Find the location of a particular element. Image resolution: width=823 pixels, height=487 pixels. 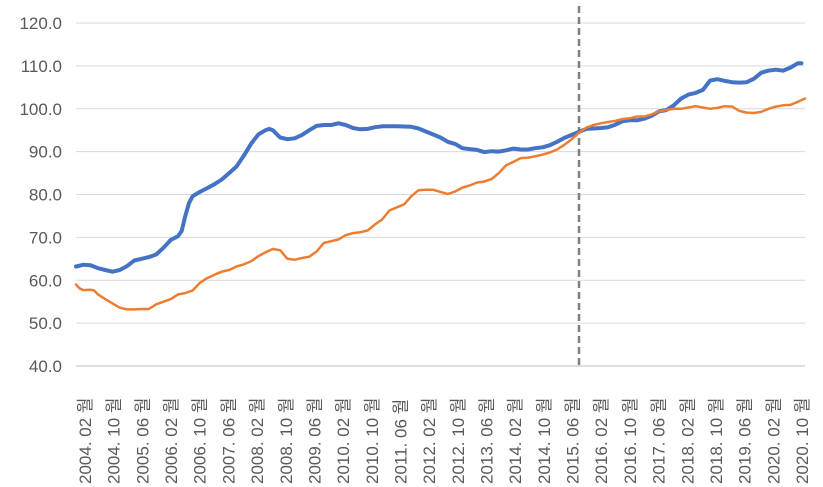

y-tick-label: 40.0 is located at coordinates (45, 366).